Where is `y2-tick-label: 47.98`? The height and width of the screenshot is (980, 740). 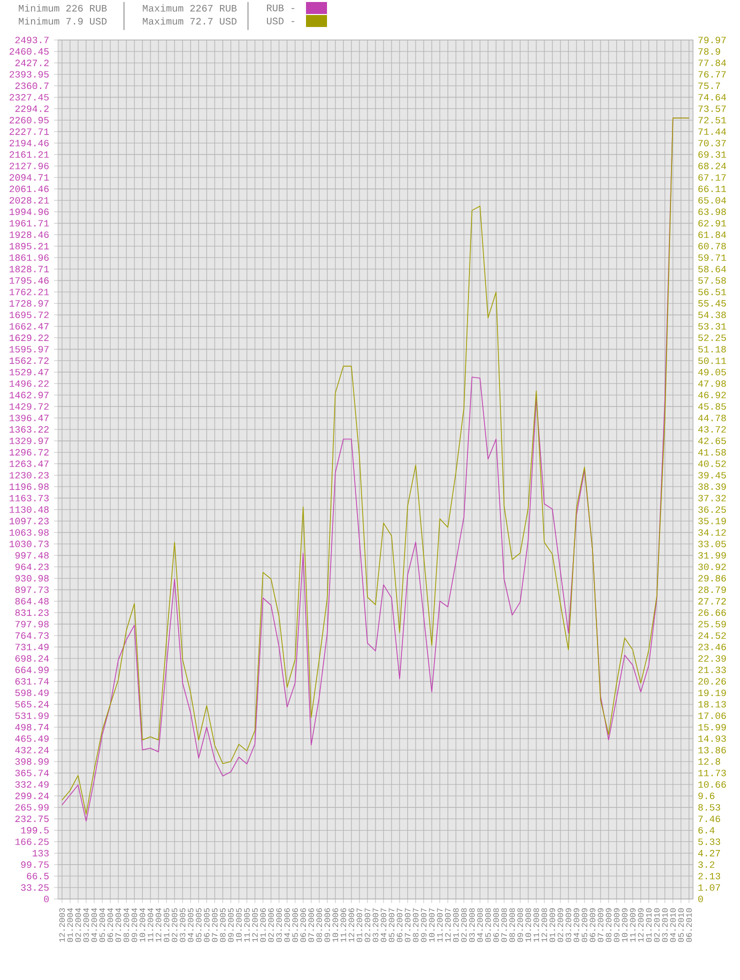 y2-tick-label: 47.98 is located at coordinates (712, 383).